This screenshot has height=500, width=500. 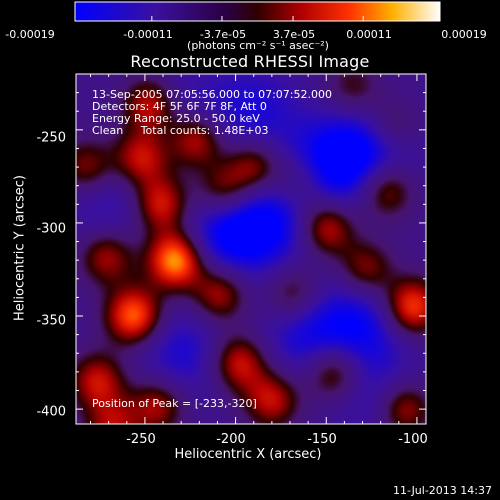 I want to click on colorbar-tick-label: -0.00019, so click(x=30, y=34).